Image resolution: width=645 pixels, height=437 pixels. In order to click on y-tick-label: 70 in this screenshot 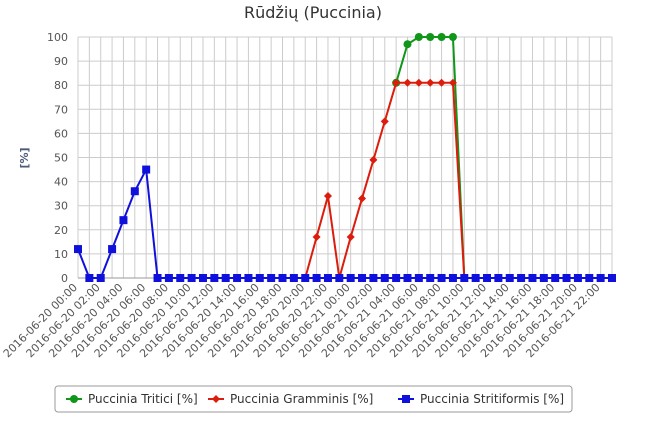, I will do `click(61, 109)`.